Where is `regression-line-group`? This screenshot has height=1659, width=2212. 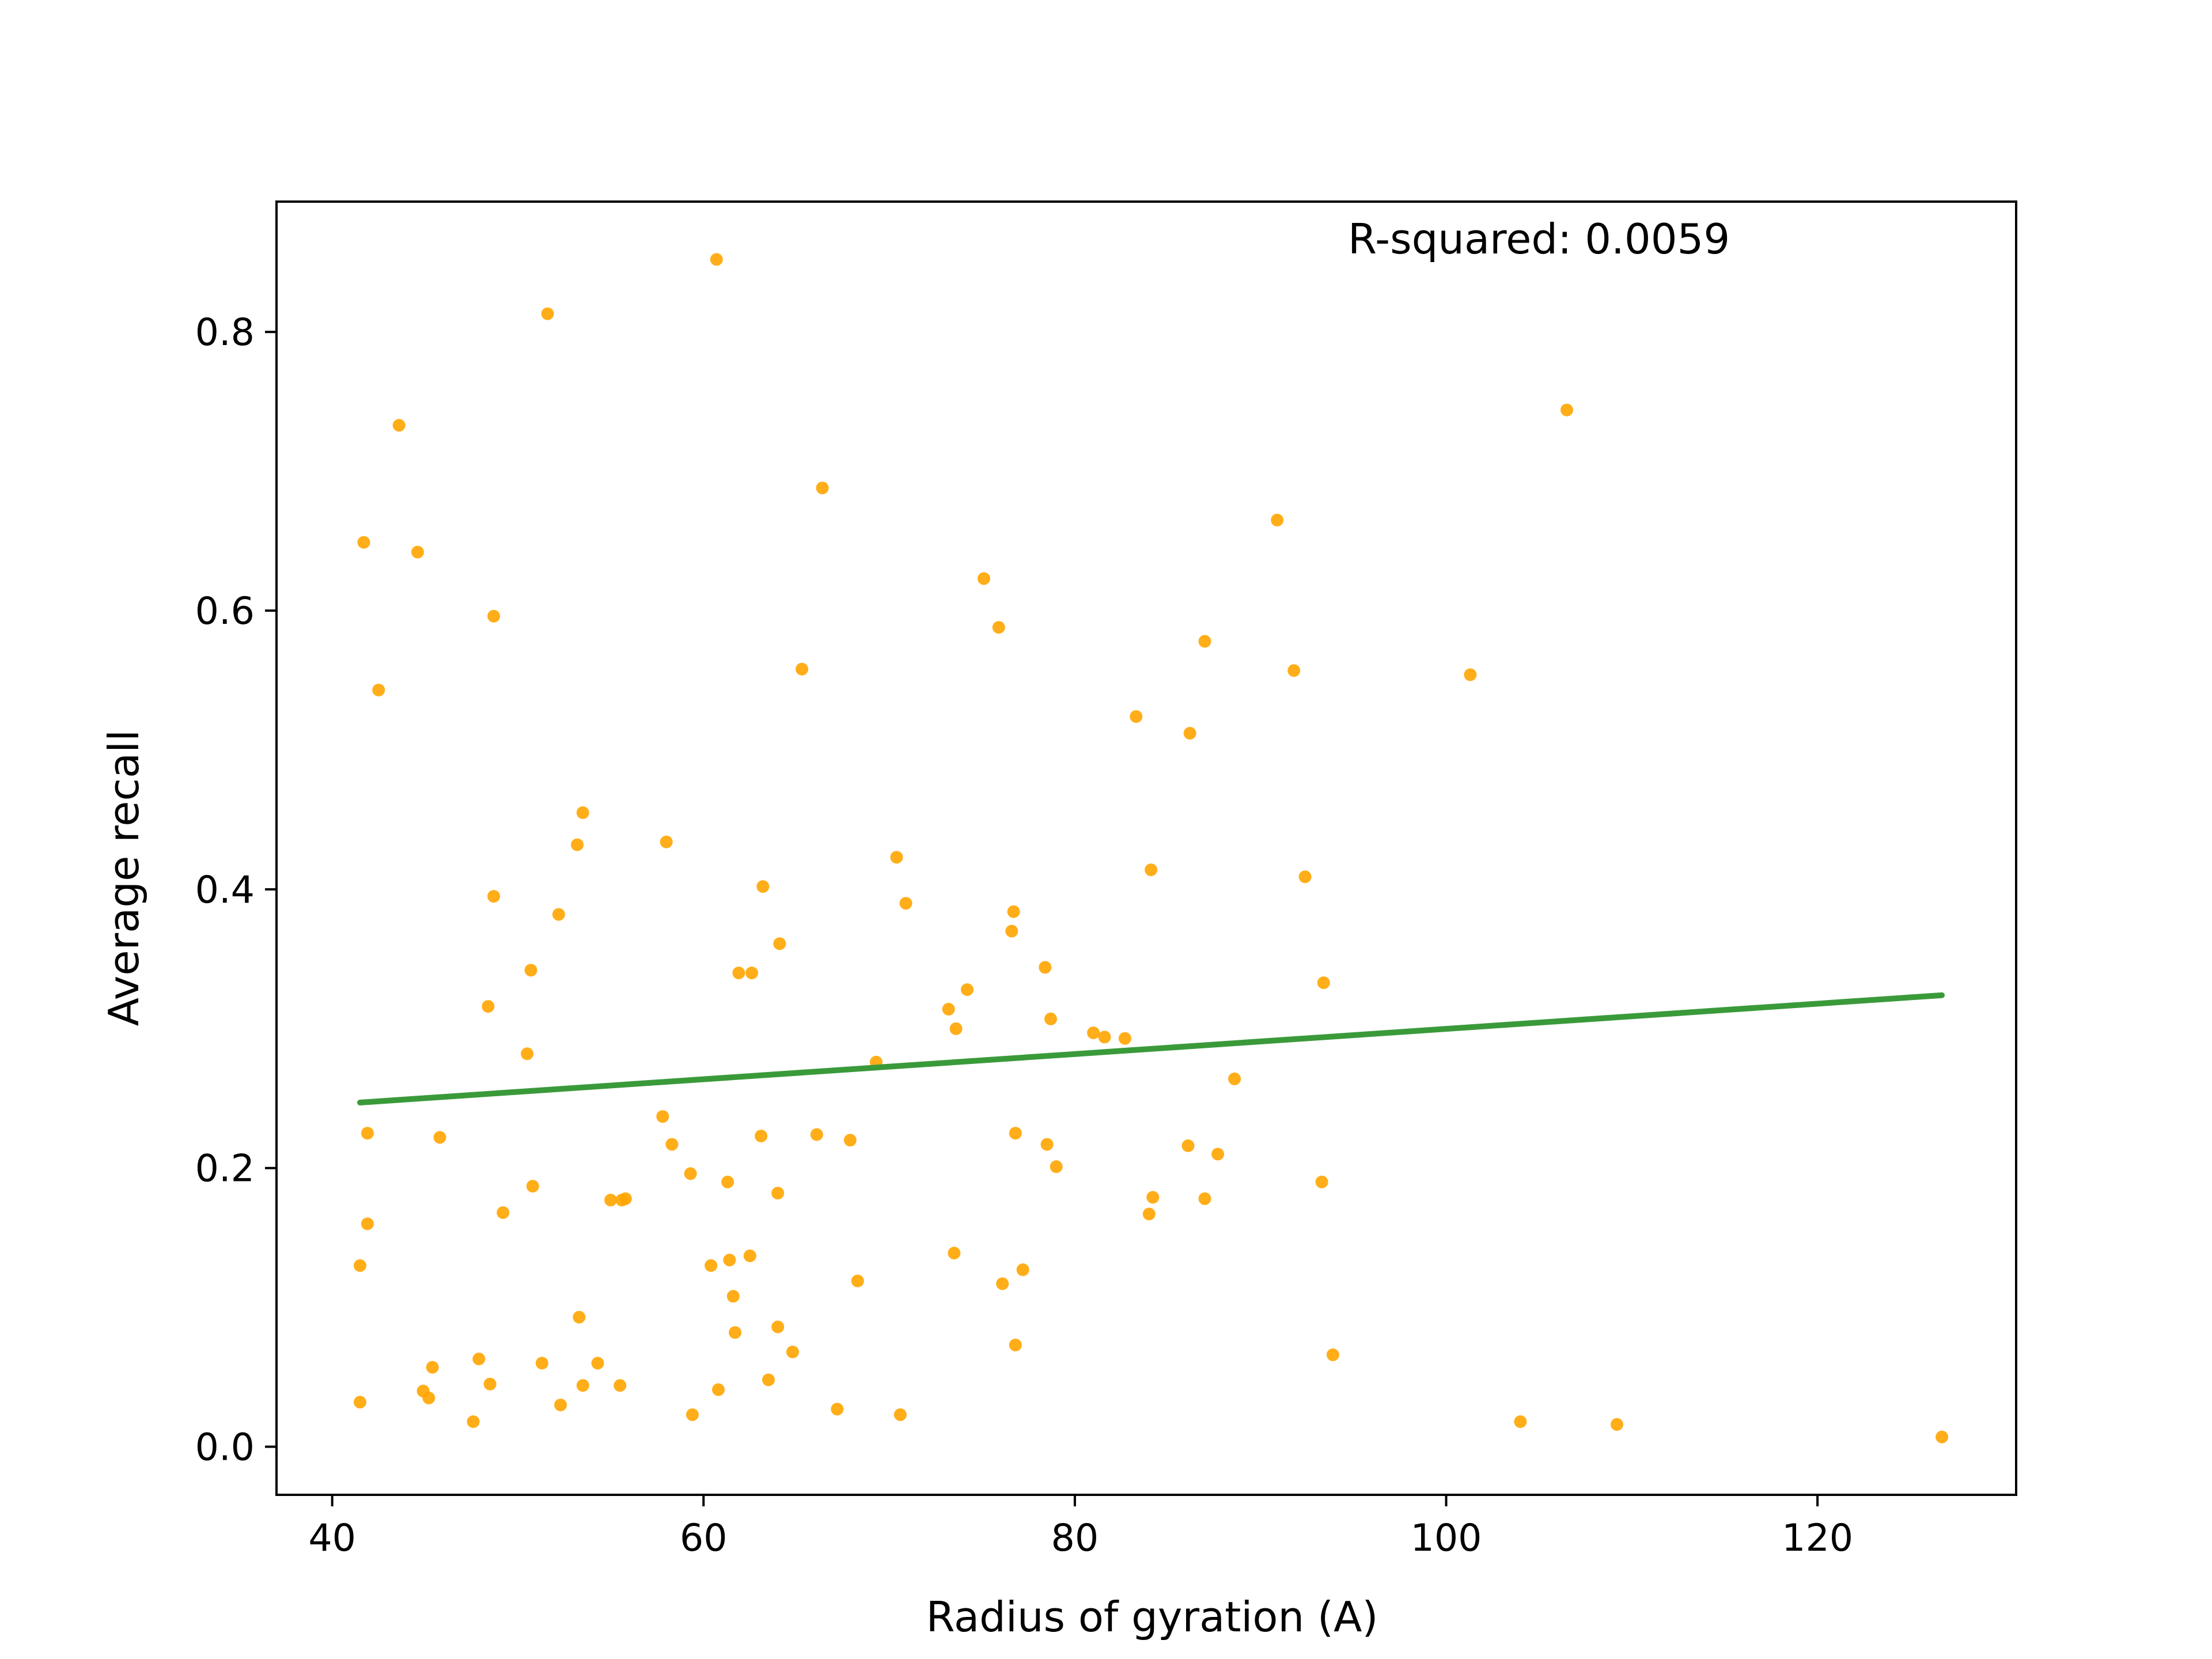
regression-line-group is located at coordinates (1151, 1049).